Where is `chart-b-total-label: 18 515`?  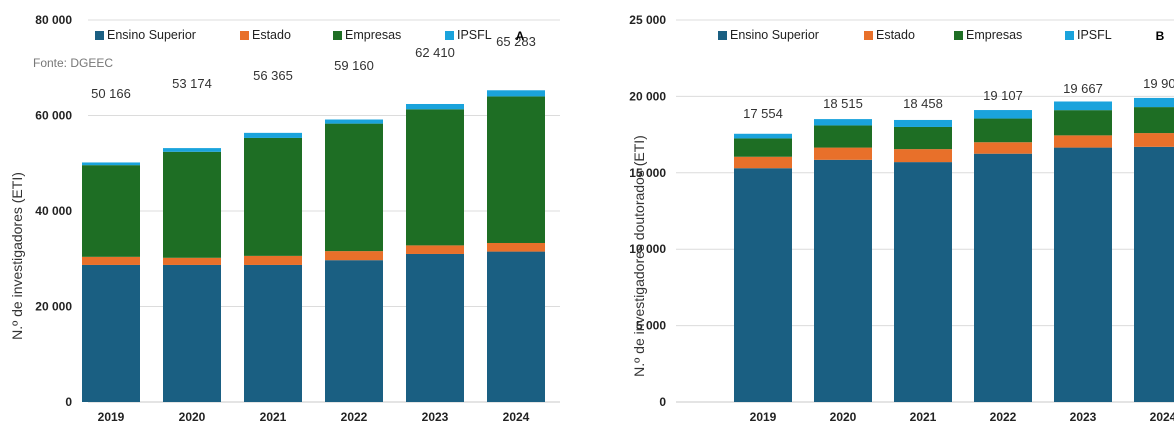 chart-b-total-label: 18 515 is located at coordinates (843, 103).